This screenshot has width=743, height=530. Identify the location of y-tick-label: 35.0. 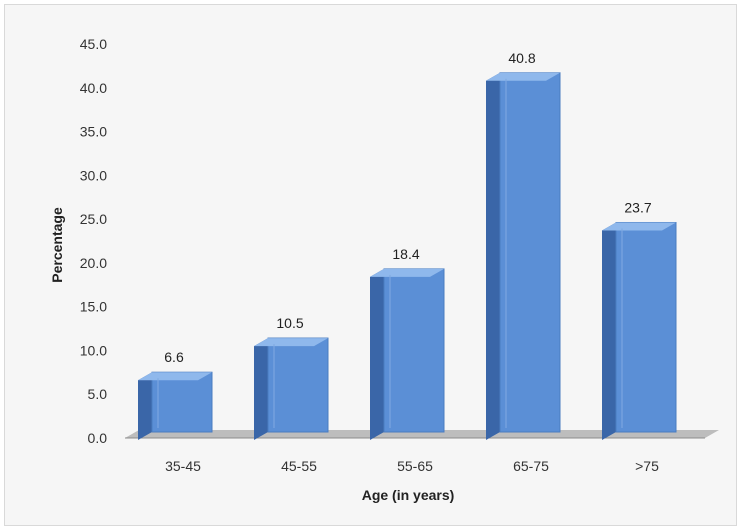
(93, 132).